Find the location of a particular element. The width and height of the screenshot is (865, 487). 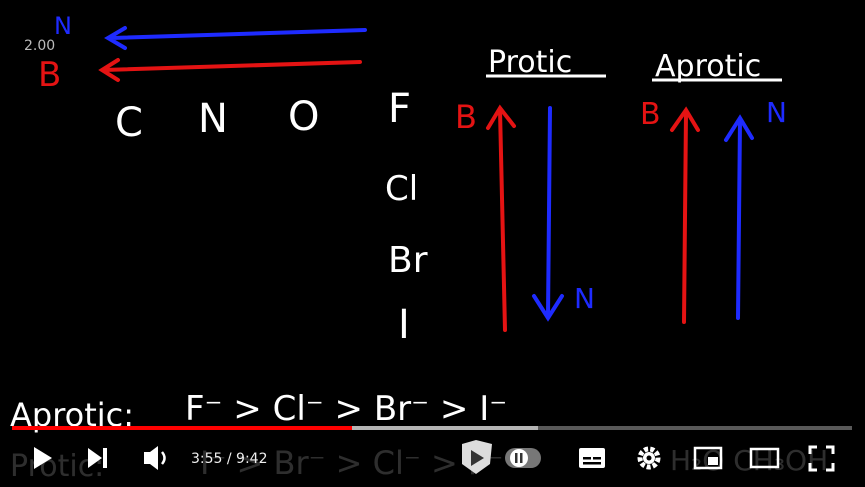

aprotic-title: Aprotic is located at coordinates (708, 66).